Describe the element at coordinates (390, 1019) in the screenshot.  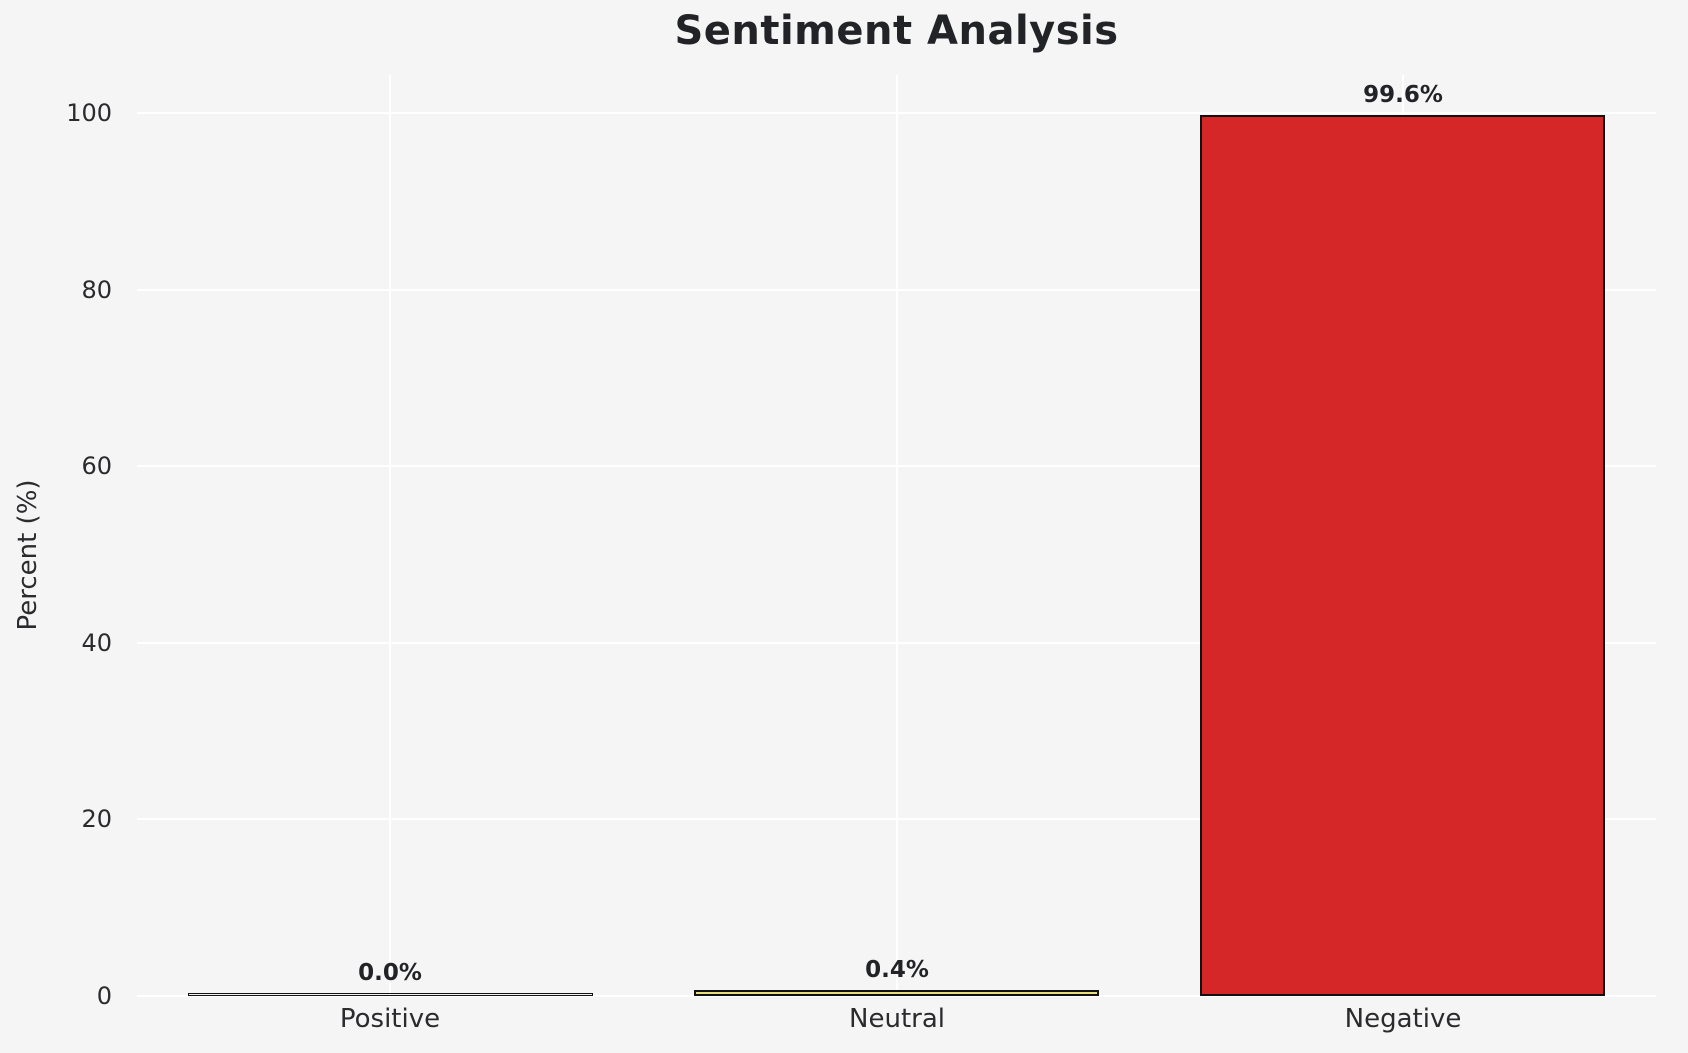
I see `x-tick-label-positive: Positive` at that location.